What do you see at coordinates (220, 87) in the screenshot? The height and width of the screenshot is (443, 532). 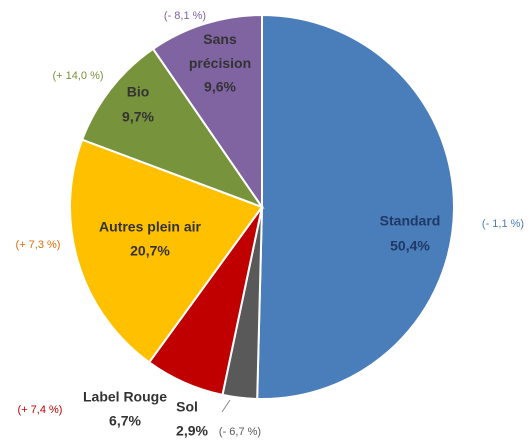 I see `slice-value: 9,6%` at bounding box center [220, 87].